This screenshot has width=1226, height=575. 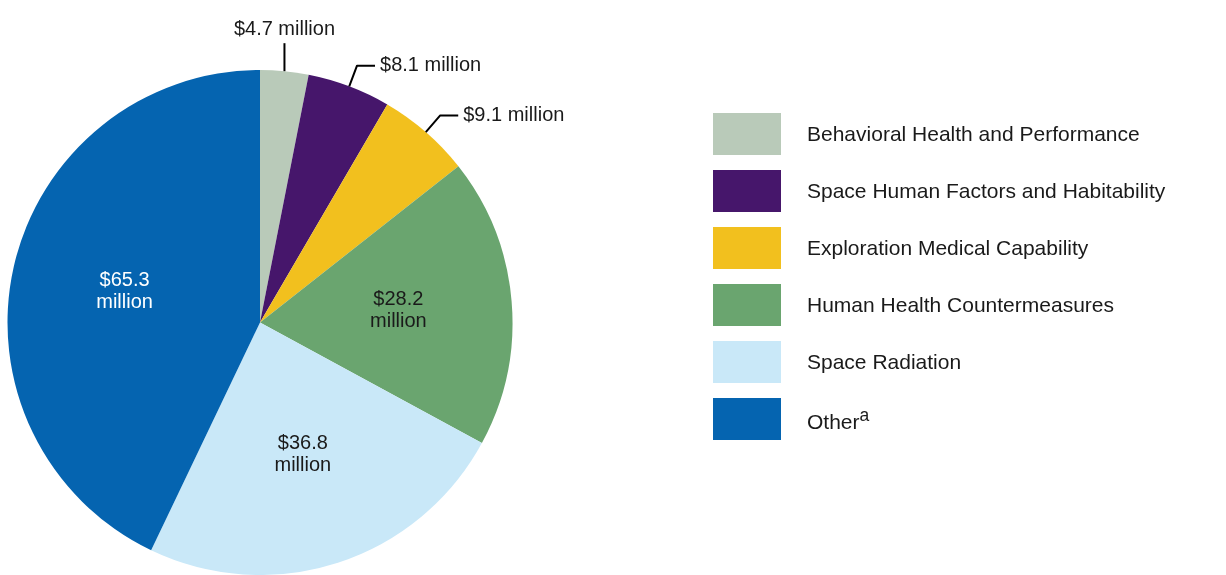 What do you see at coordinates (960, 305) in the screenshot?
I see `legend-label: Human Health Countermeasures` at bounding box center [960, 305].